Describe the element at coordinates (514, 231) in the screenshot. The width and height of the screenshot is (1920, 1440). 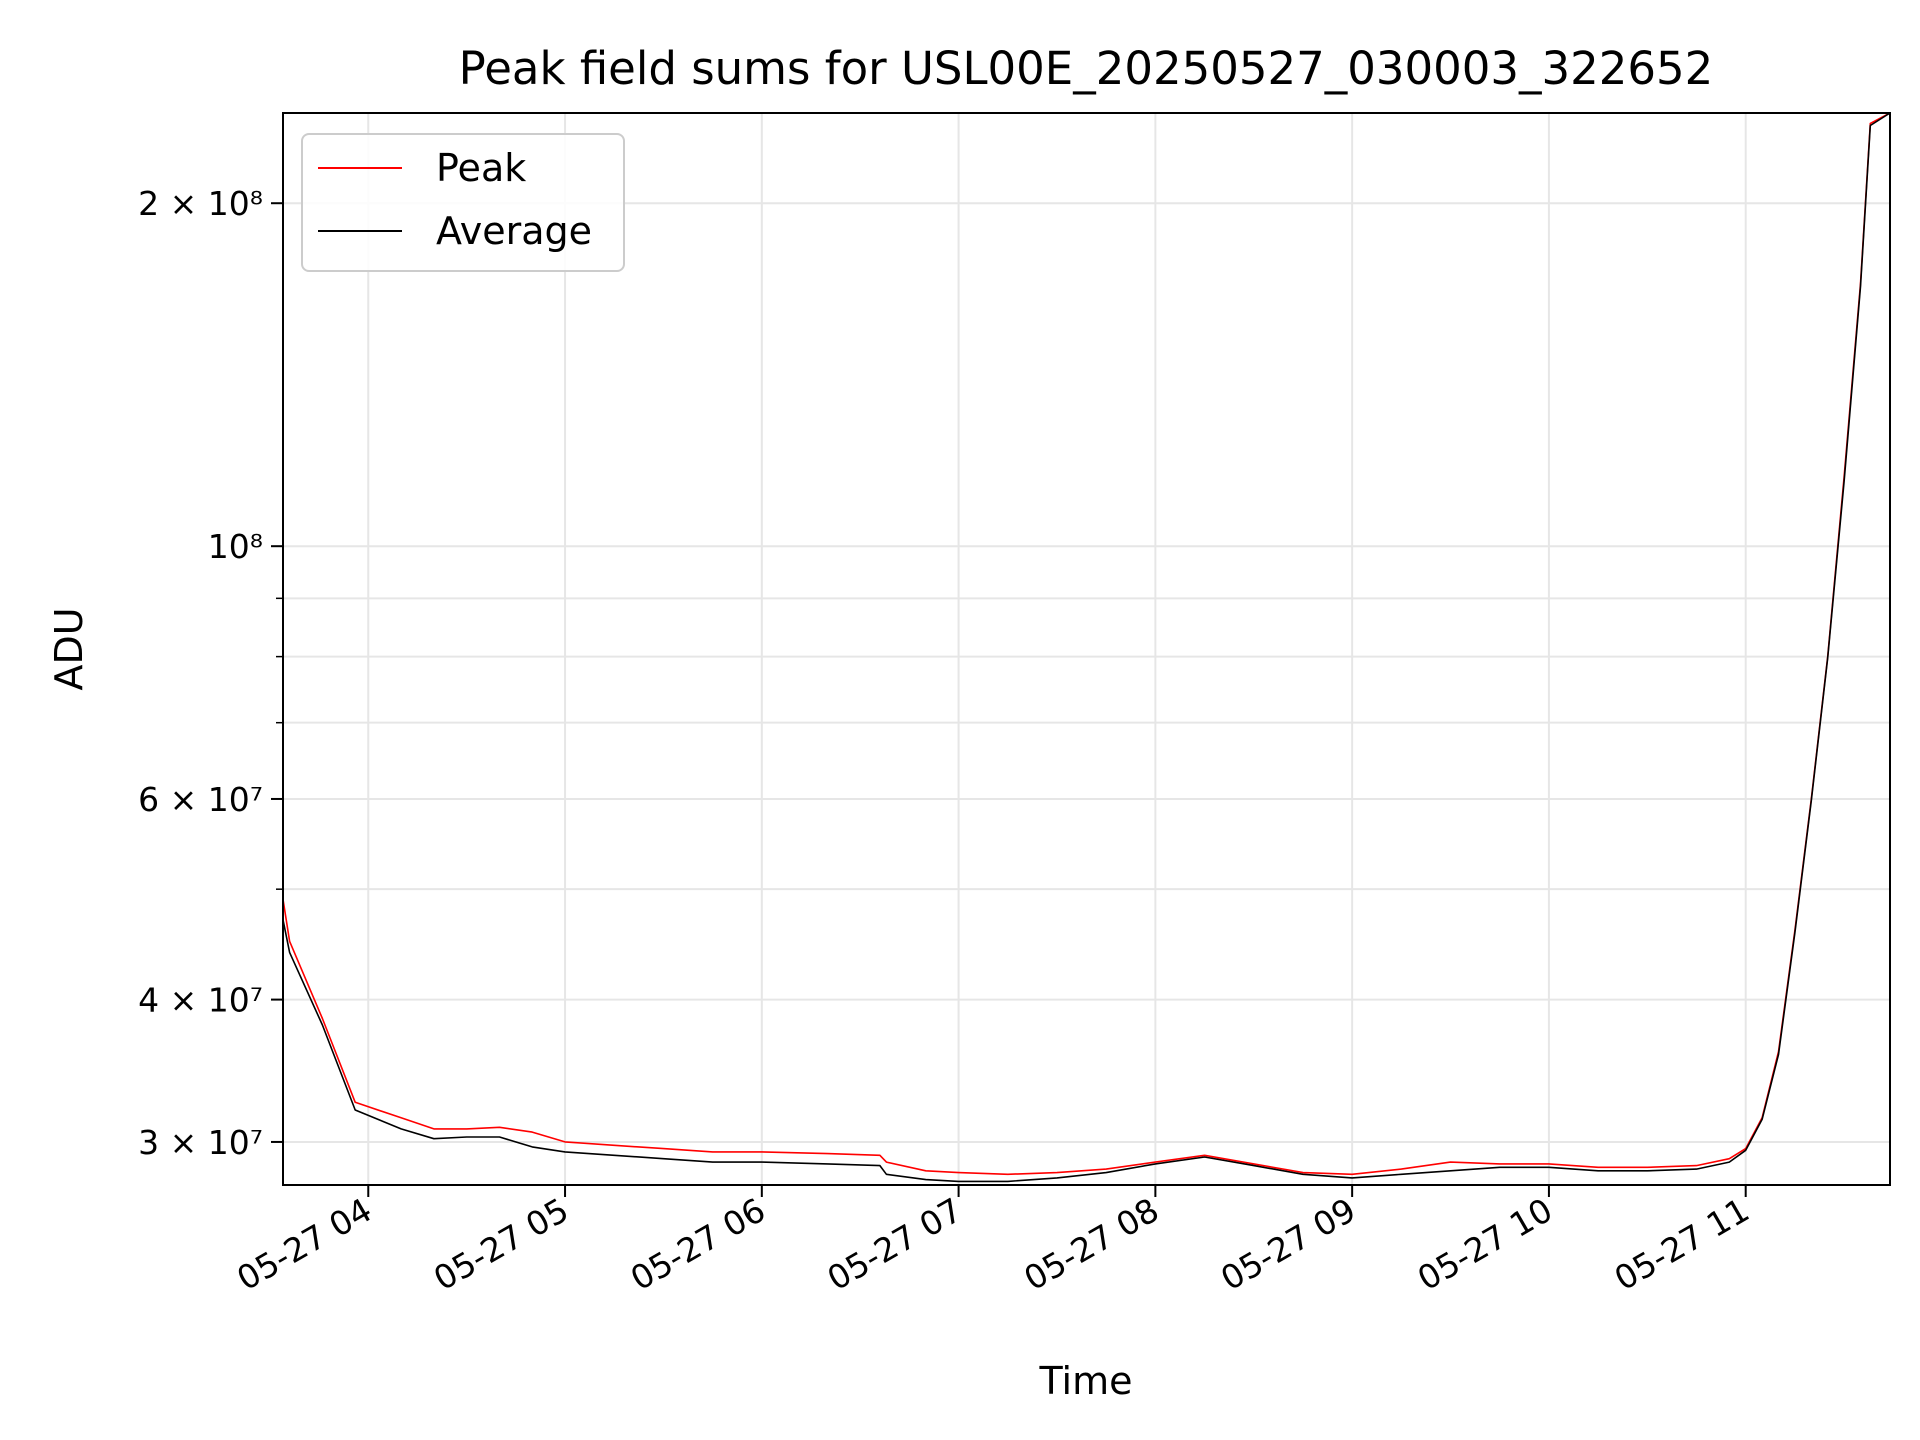
I see `legend-label-average: Average` at that location.